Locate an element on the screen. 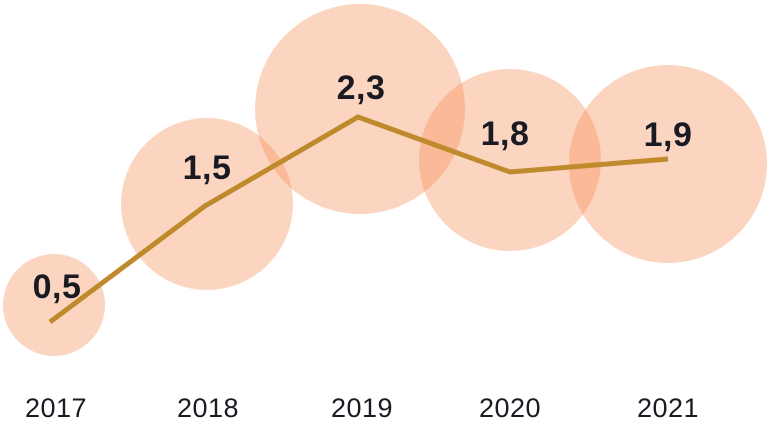 Image resolution: width=770 pixels, height=424 pixels. value-label-2018: 1,5 is located at coordinates (207, 168).